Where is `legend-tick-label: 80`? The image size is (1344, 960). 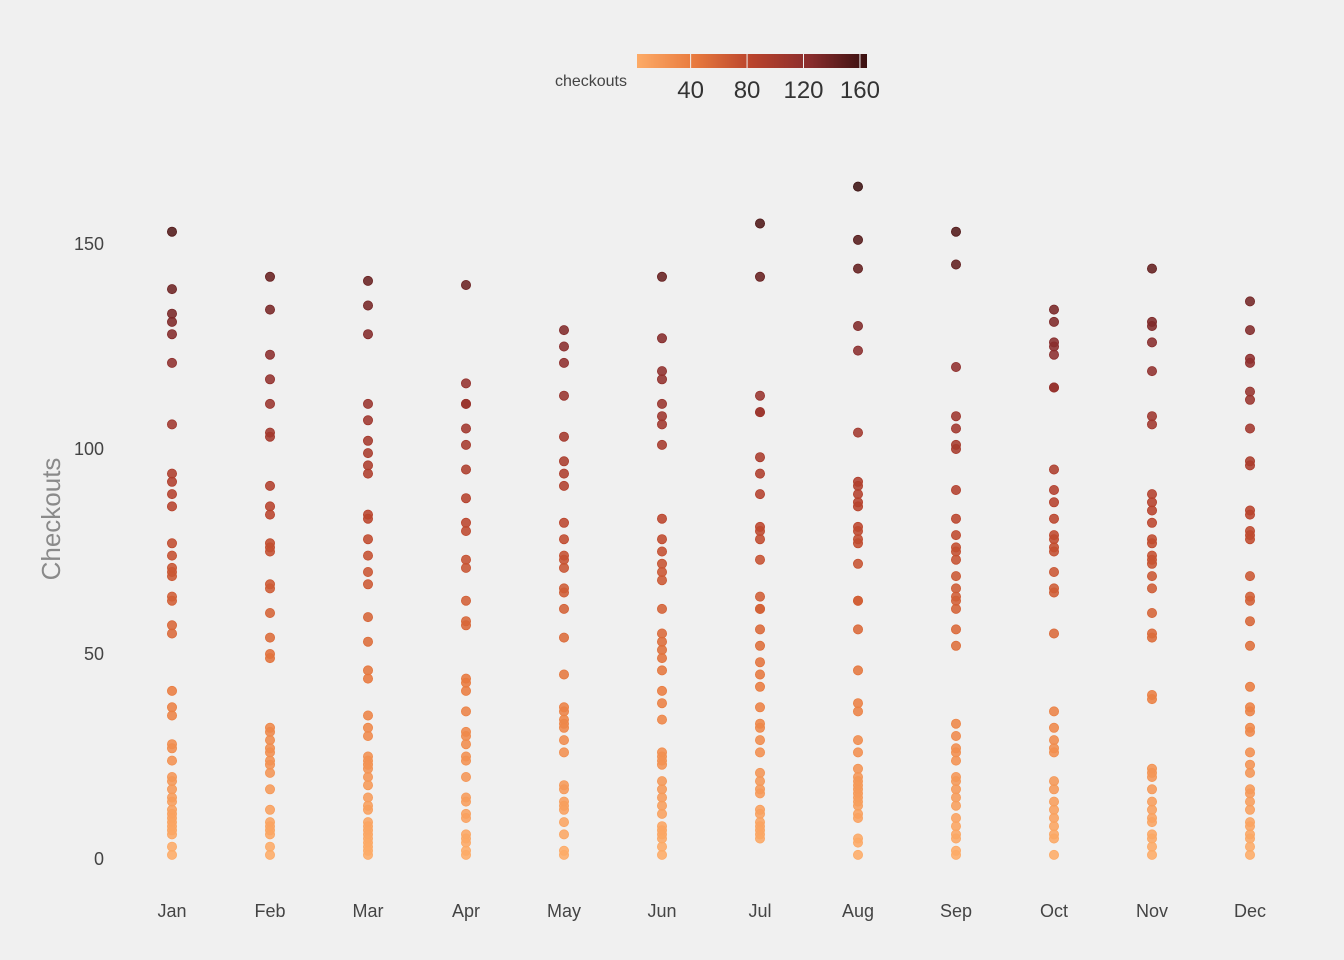
legend-tick-label: 80 is located at coordinates (747, 90).